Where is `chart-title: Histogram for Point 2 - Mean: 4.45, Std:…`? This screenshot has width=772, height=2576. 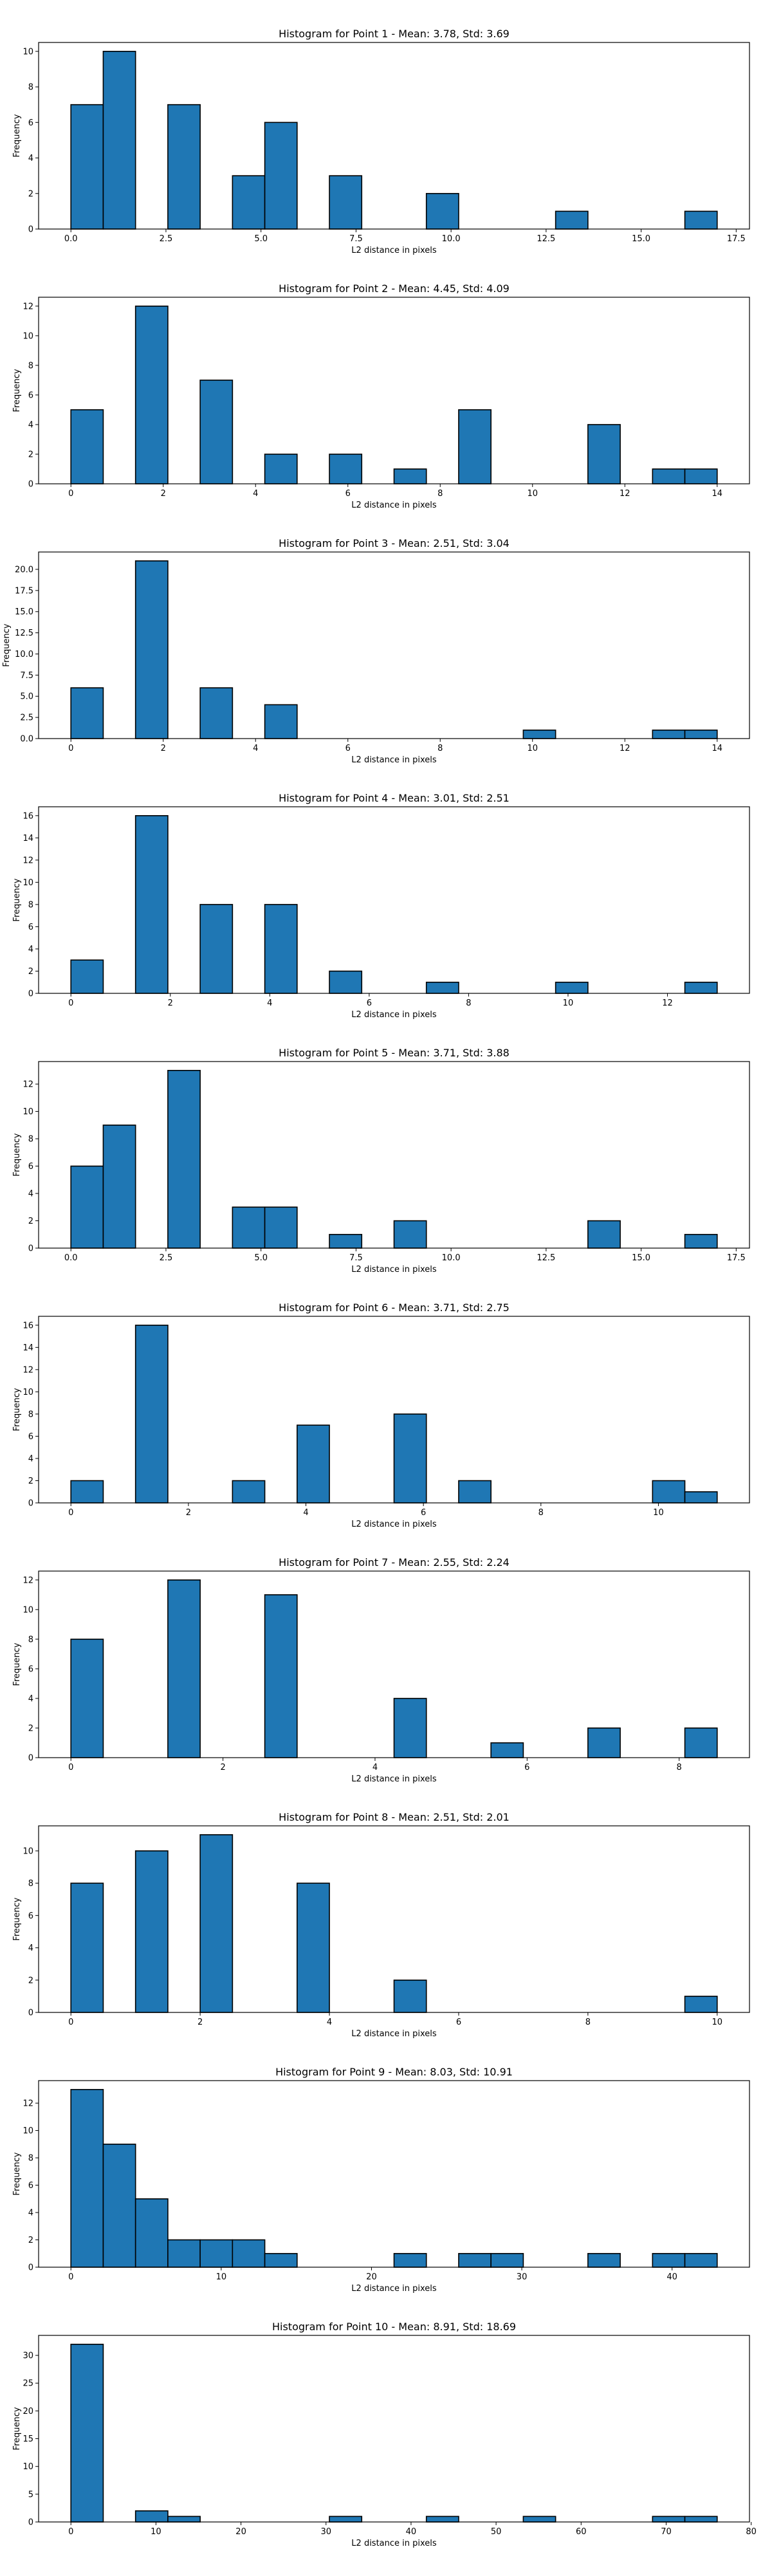 chart-title: Histogram for Point 2 - Mean: 4.45, Std:… is located at coordinates (394, 288).